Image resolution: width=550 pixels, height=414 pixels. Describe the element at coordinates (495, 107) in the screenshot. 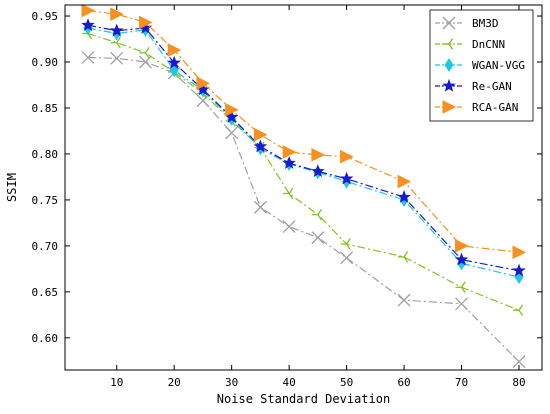

I see `legend-label: RCA-GAN` at that location.